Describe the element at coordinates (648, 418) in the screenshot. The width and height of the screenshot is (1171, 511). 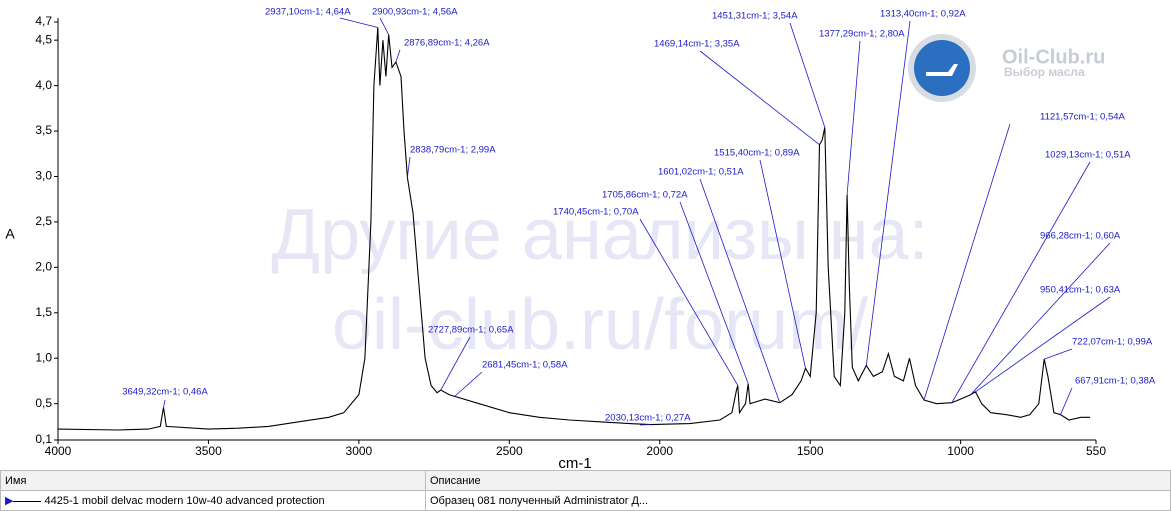
I see `annotation-label: 2030,13cm-1; 0,27A` at that location.